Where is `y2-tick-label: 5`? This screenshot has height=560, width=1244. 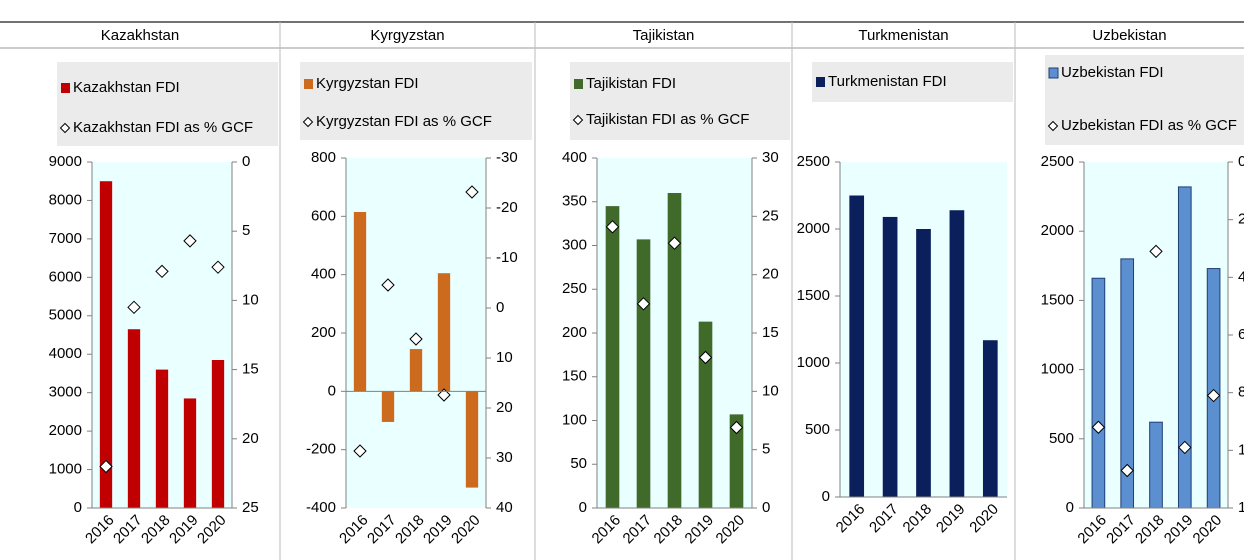 y2-tick-label: 5 is located at coordinates (246, 230).